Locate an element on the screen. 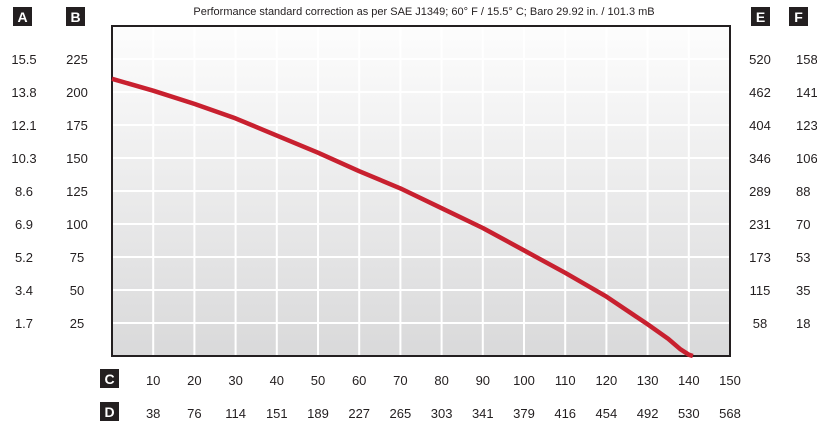 This screenshot has height=424, width=817. x-tick-label-d: 151 is located at coordinates (277, 413).